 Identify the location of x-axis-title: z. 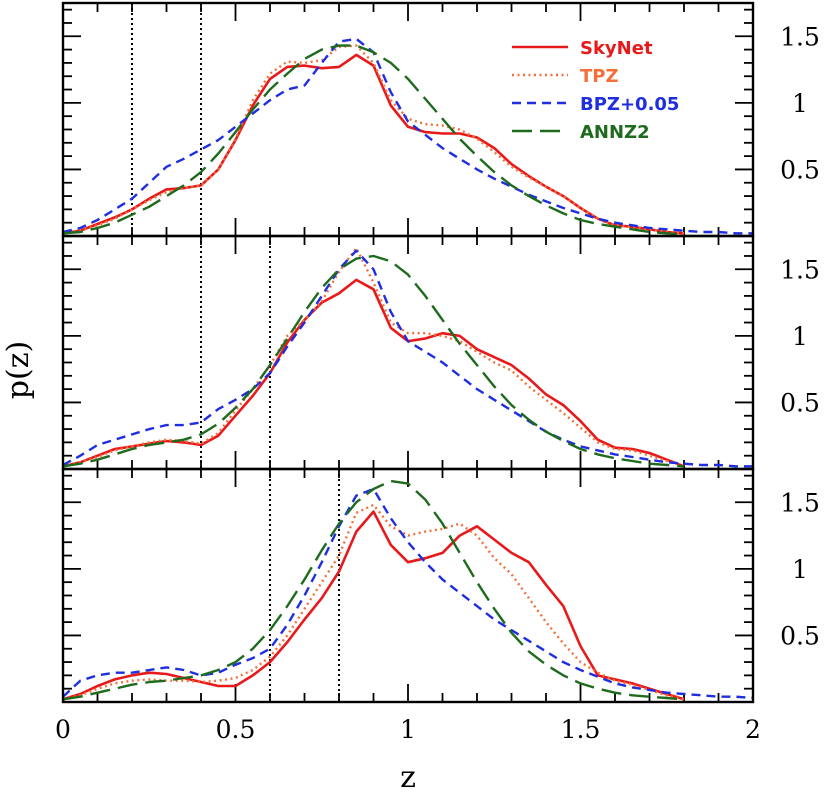
(408, 777).